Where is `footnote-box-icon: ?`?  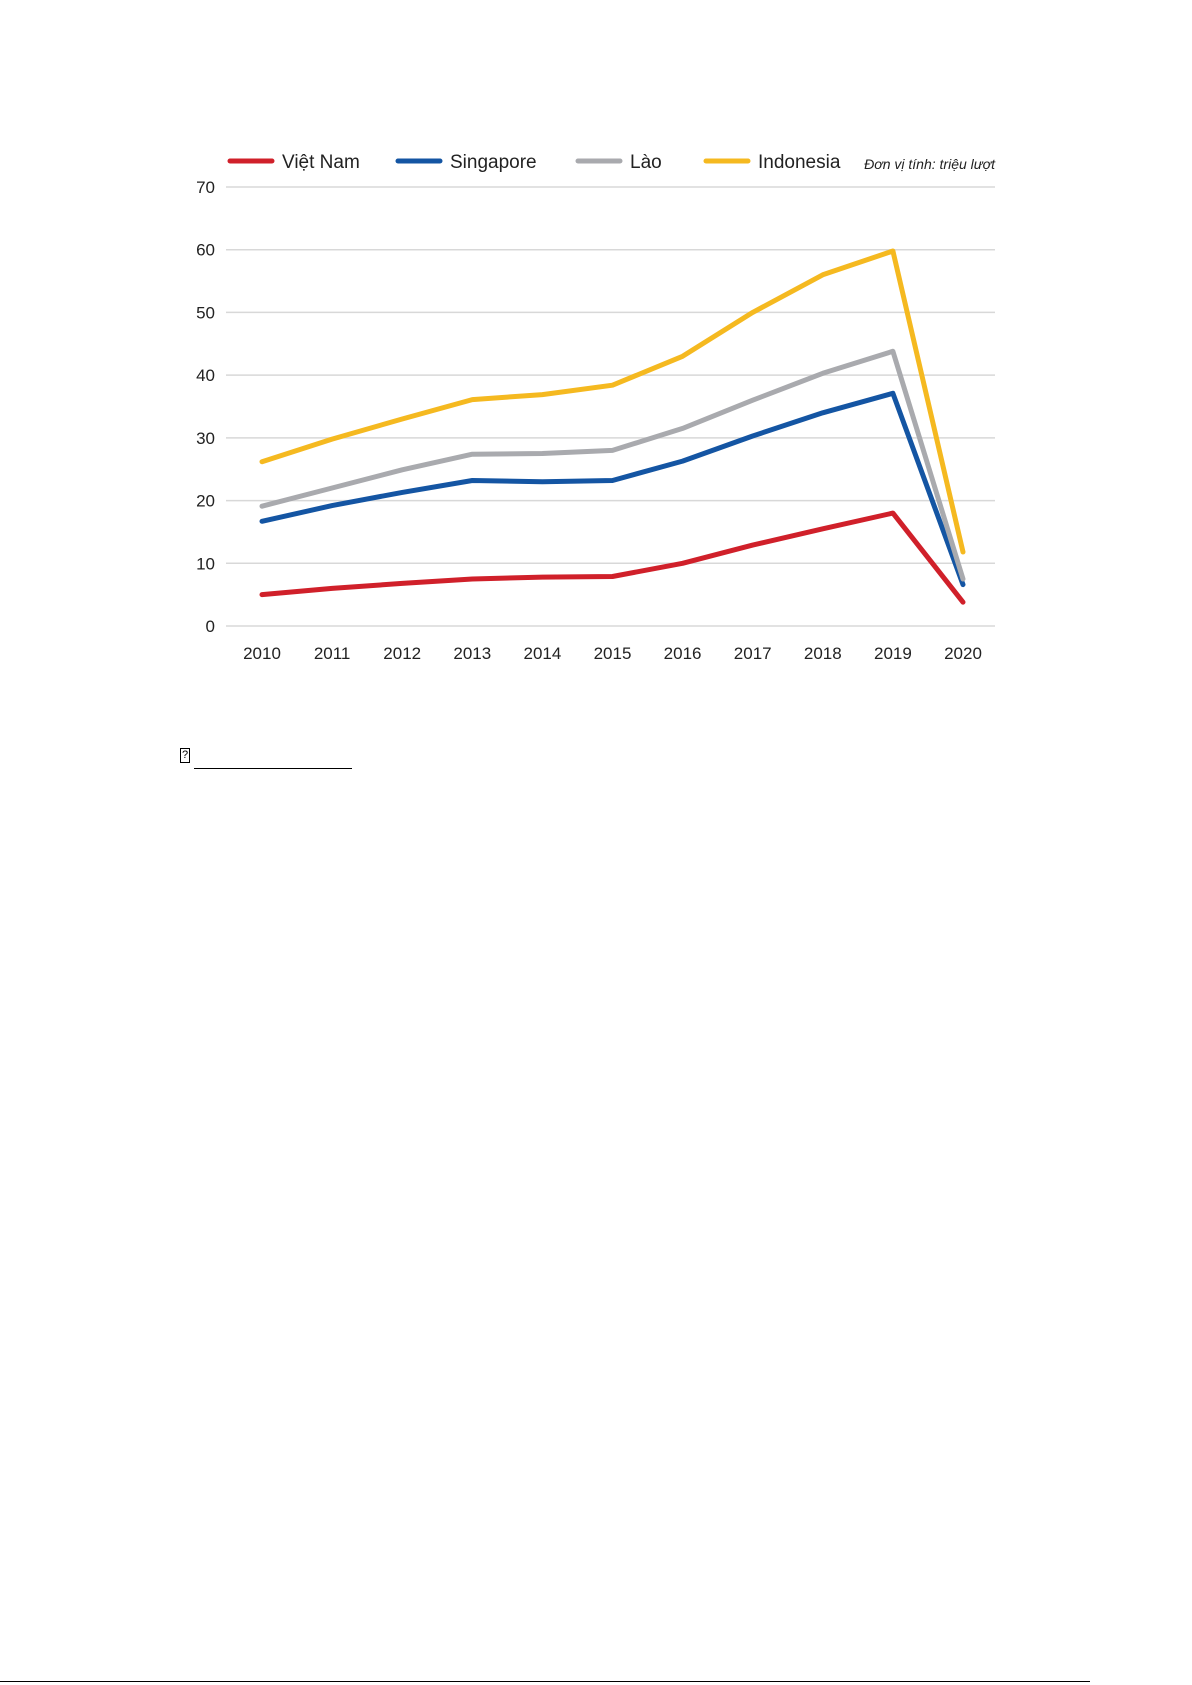
footnote-box-icon: ? is located at coordinates (185, 755).